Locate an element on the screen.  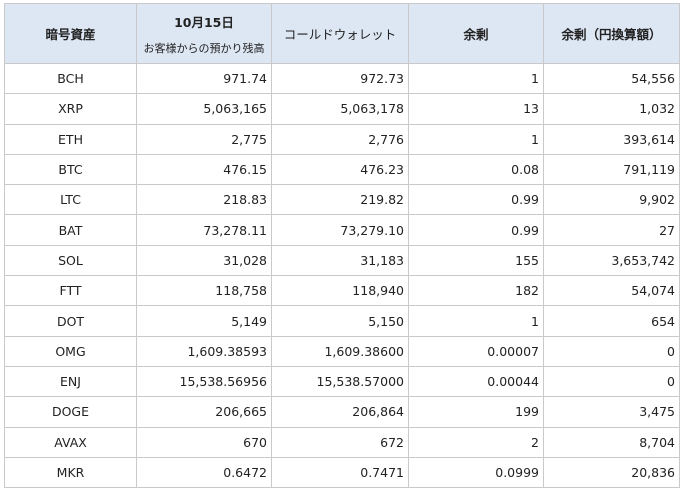
deposit-cell: 971.74 is located at coordinates (204, 78).